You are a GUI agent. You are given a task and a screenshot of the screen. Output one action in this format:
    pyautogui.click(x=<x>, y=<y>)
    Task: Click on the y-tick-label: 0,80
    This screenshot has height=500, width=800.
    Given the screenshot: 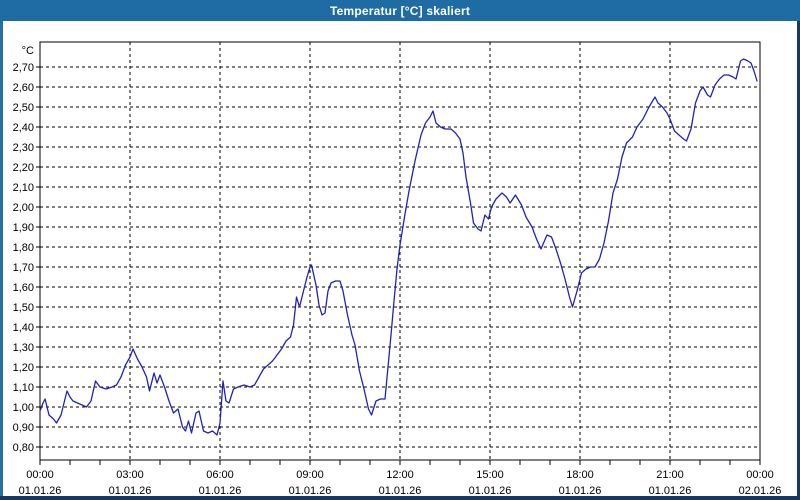 What is the action you would take?
    pyautogui.click(x=23, y=448)
    